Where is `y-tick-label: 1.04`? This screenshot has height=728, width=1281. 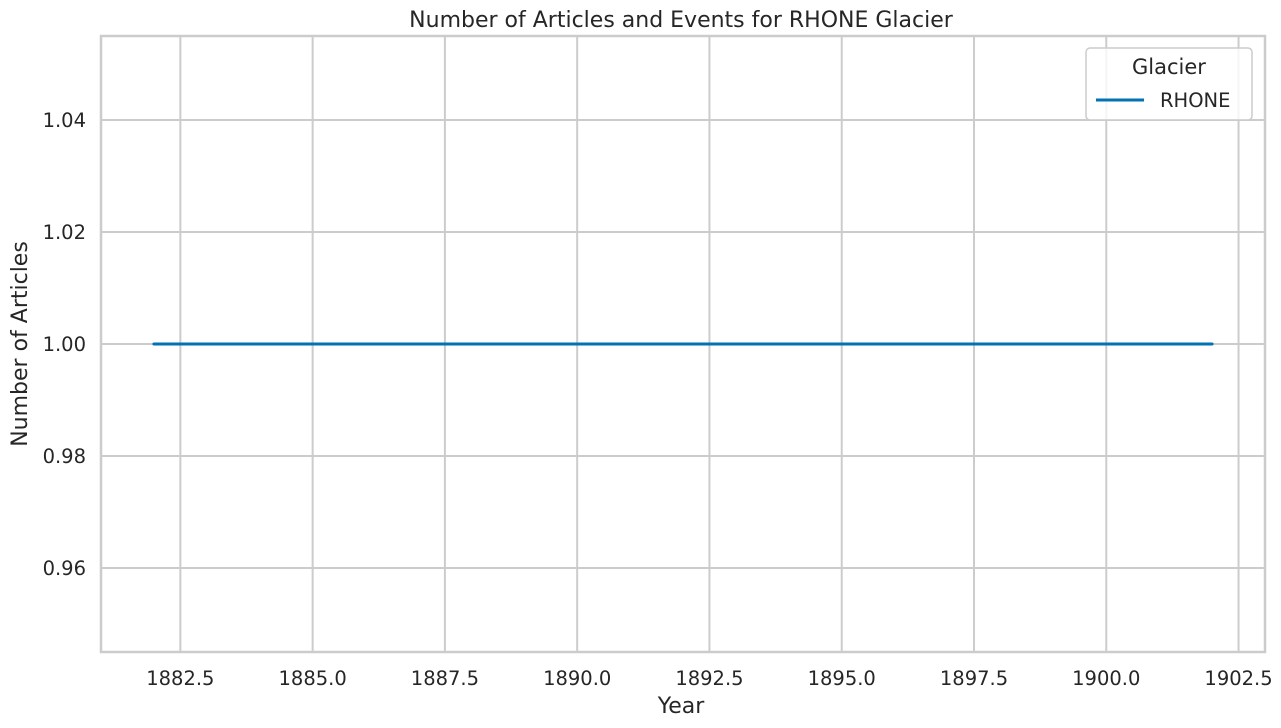 y-tick-label: 1.04 is located at coordinates (64, 120).